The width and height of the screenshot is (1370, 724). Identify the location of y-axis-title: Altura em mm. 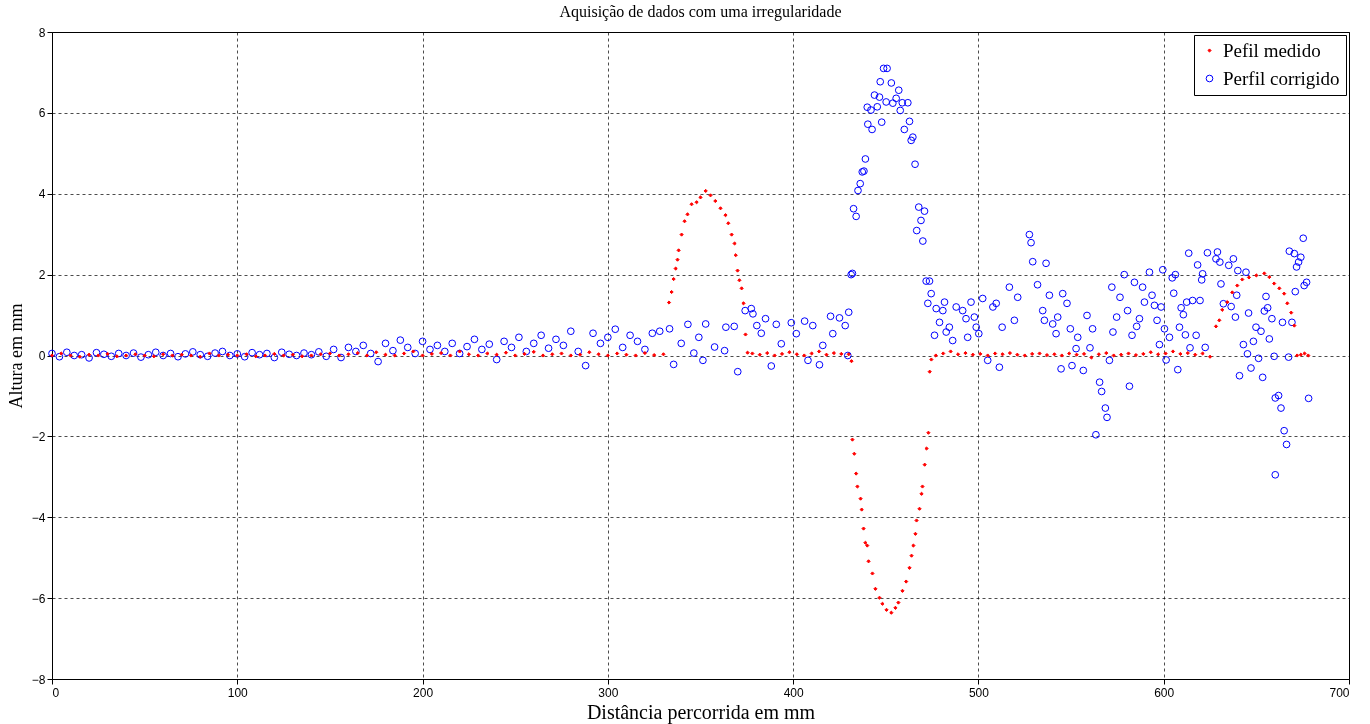
(15, 356).